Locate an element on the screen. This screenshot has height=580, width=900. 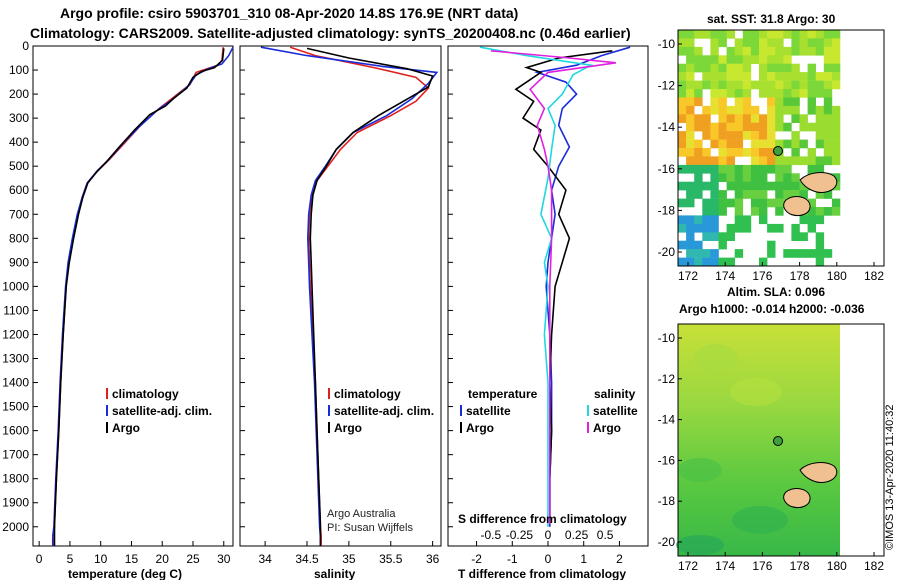
sla-map-blob is located at coordinates (716, 360).